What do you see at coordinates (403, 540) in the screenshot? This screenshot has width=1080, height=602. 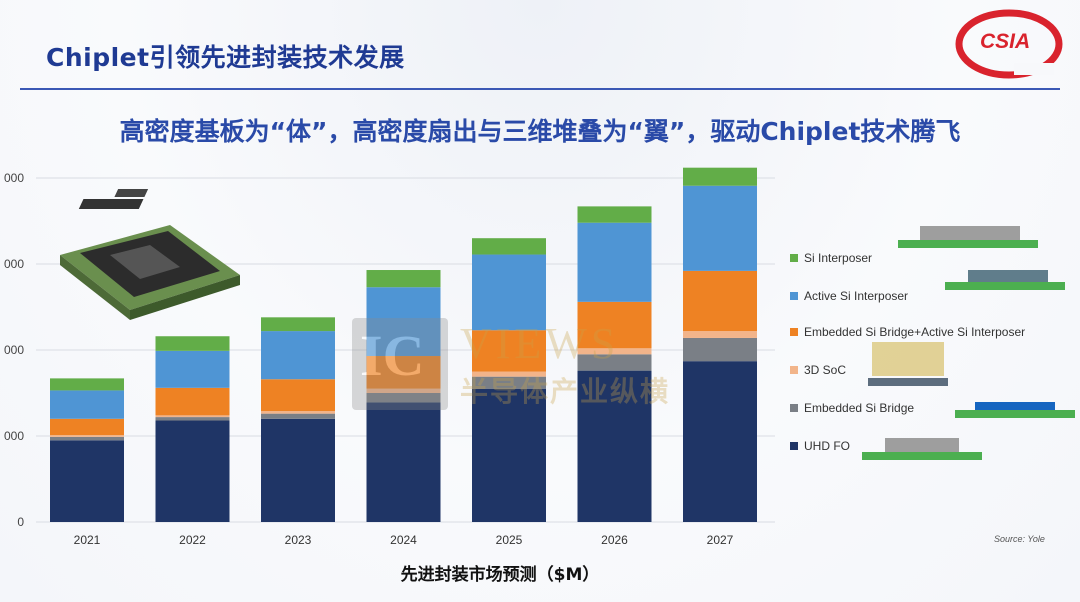 I see `x-tick-label: 2024` at bounding box center [403, 540].